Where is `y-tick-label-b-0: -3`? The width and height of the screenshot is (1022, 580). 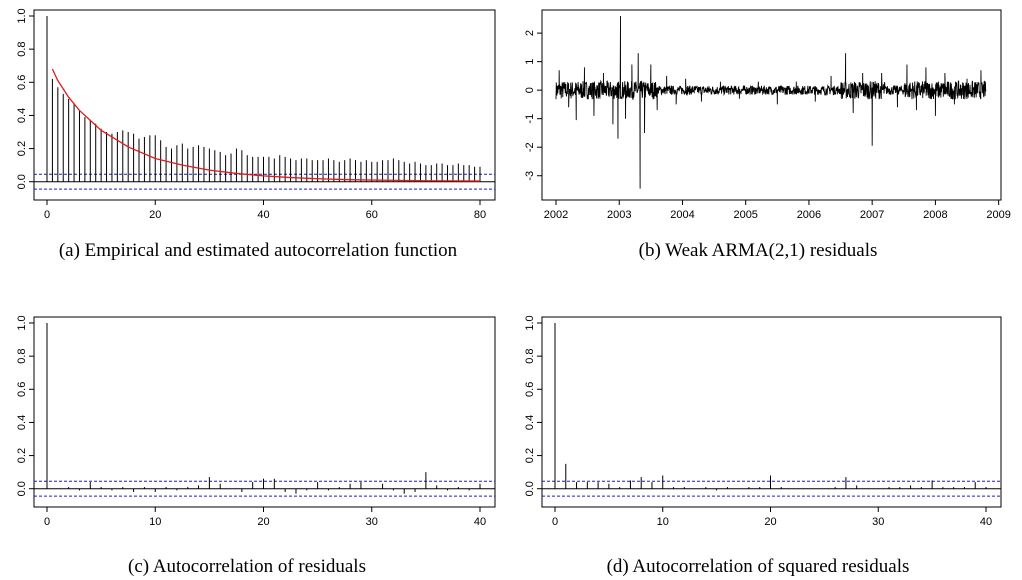
y-tick-label-b-0: -3 is located at coordinates (530, 176).